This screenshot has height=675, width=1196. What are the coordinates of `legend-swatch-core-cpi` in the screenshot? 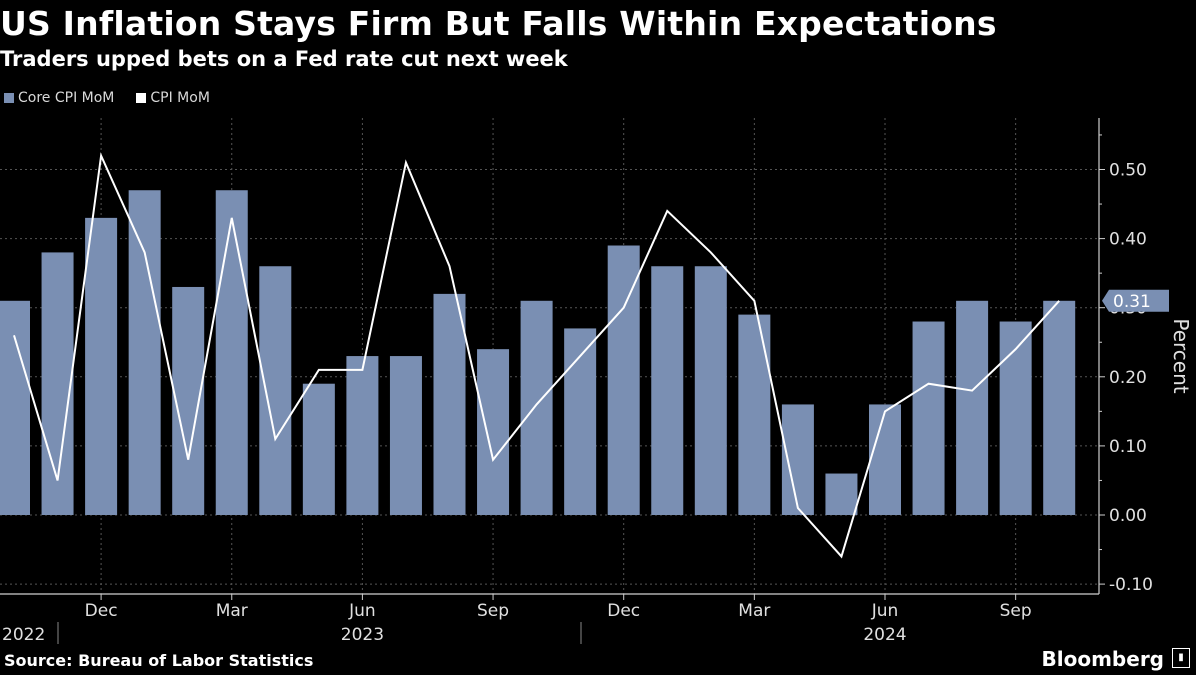 It's located at (9, 98).